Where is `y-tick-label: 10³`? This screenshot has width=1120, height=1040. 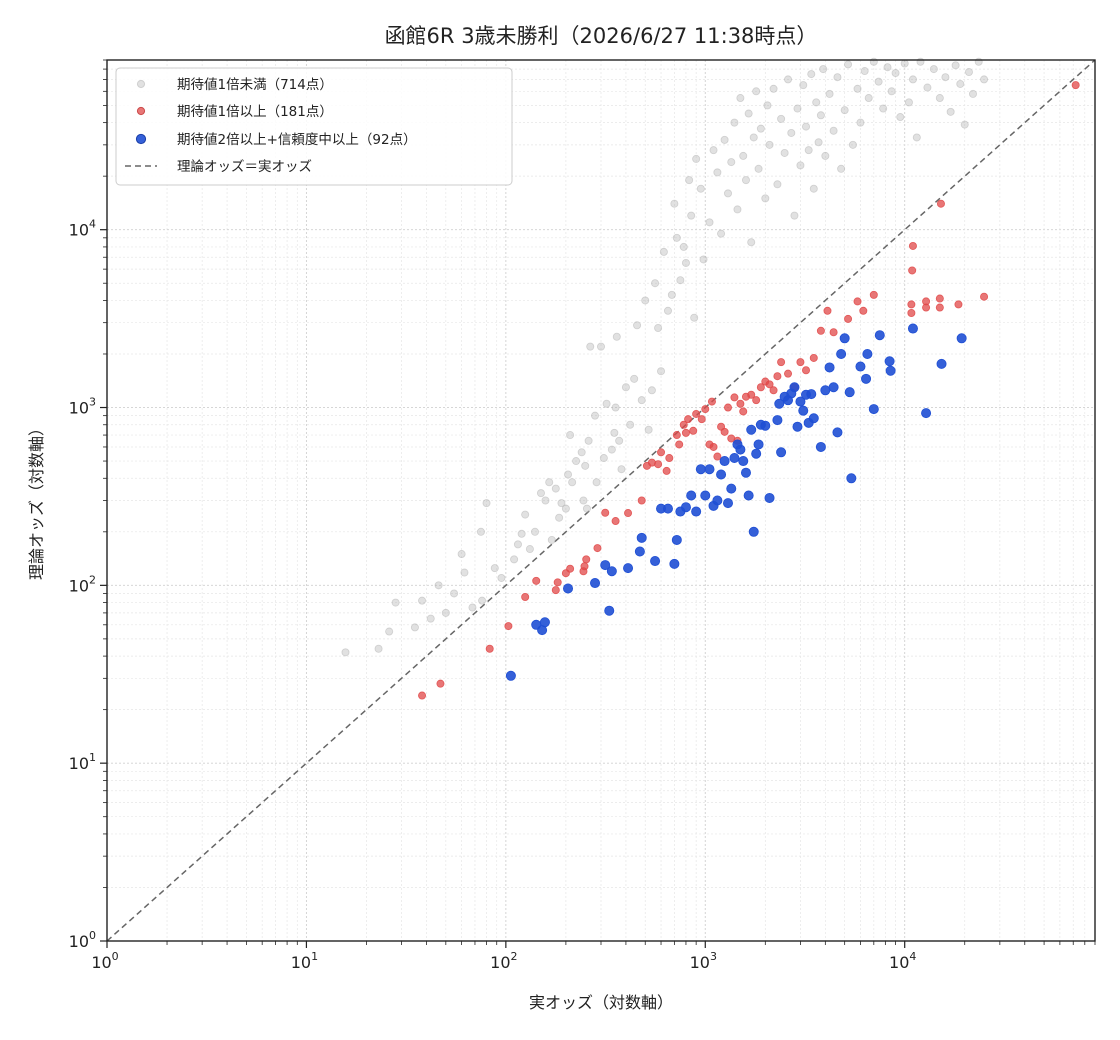 y-tick-label: 10³ is located at coordinates (82, 407).